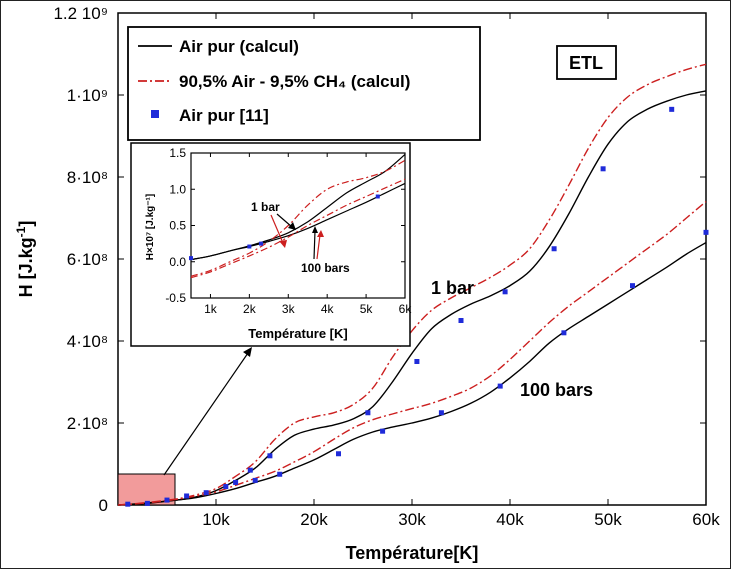 Image resolution: width=731 pixels, height=573 pixels. I want to click on etl-tag: ETL, so click(586, 63).